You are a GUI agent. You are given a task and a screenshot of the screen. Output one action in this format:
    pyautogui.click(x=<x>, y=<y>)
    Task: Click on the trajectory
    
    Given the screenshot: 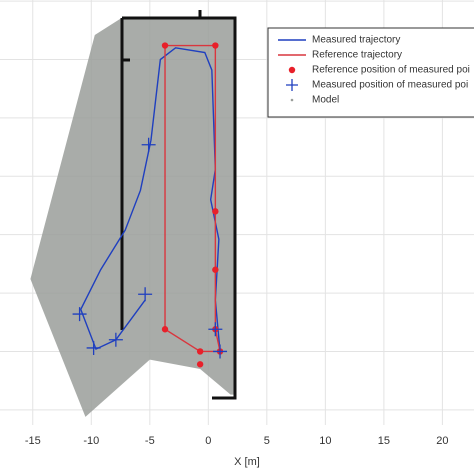 What is the action you would take?
    pyautogui.click(x=192, y=198)
    